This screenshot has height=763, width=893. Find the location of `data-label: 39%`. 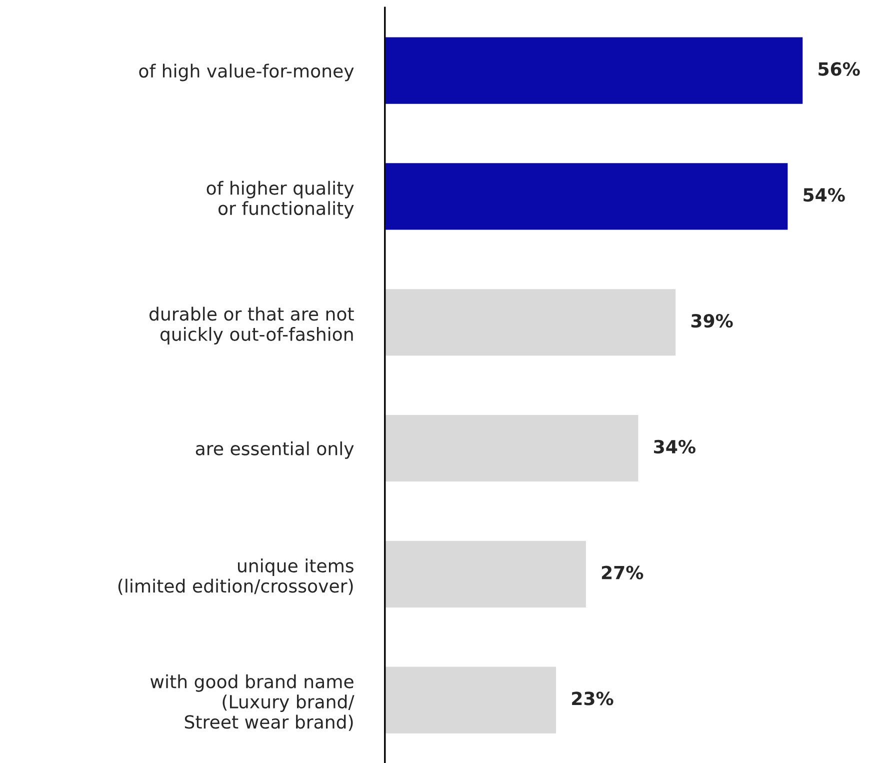

data-label: 39% is located at coordinates (712, 321).